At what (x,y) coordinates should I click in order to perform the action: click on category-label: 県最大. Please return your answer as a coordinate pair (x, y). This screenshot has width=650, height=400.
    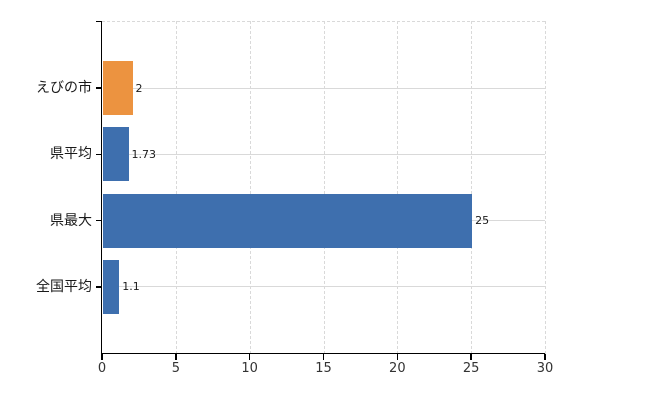
    Looking at the image, I should click on (71, 220).